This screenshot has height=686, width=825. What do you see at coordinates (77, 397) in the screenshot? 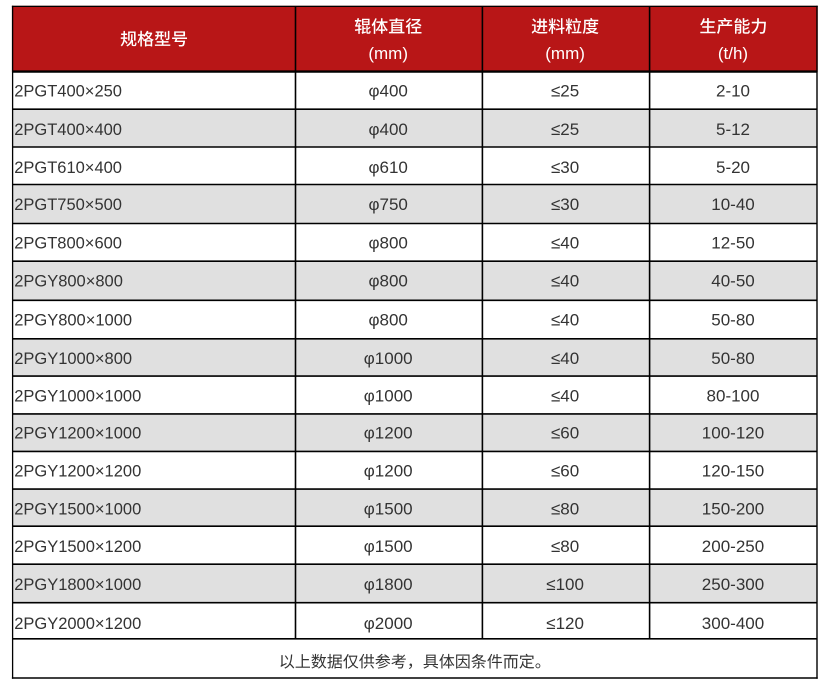
I see `svg-text: 2PGY1000×1000` at bounding box center [77, 397].